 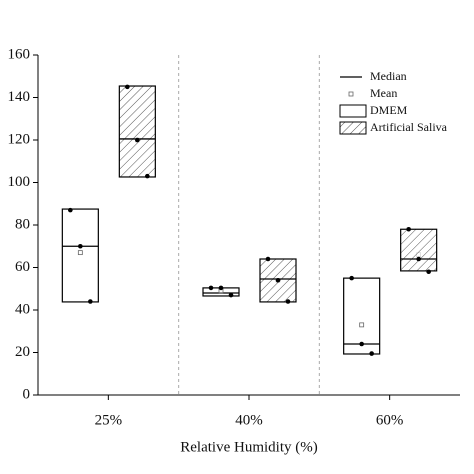 I want to click on legend-label: Mean, so click(x=383, y=93).